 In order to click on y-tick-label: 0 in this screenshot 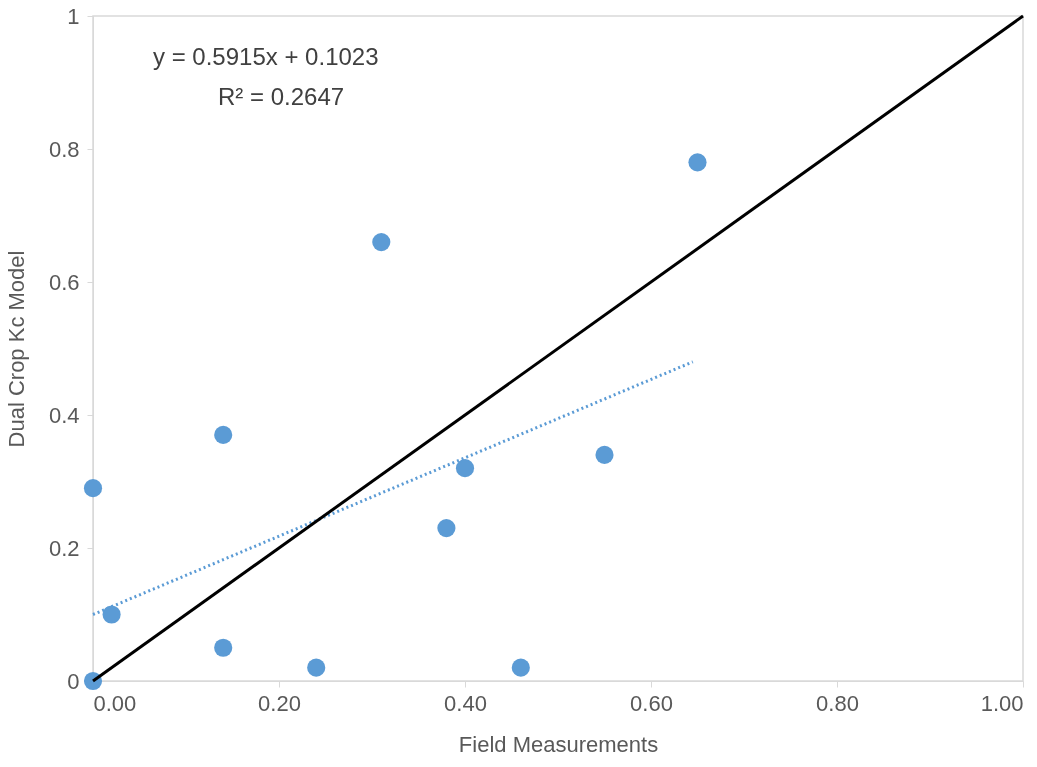, I will do `click(73, 681)`.